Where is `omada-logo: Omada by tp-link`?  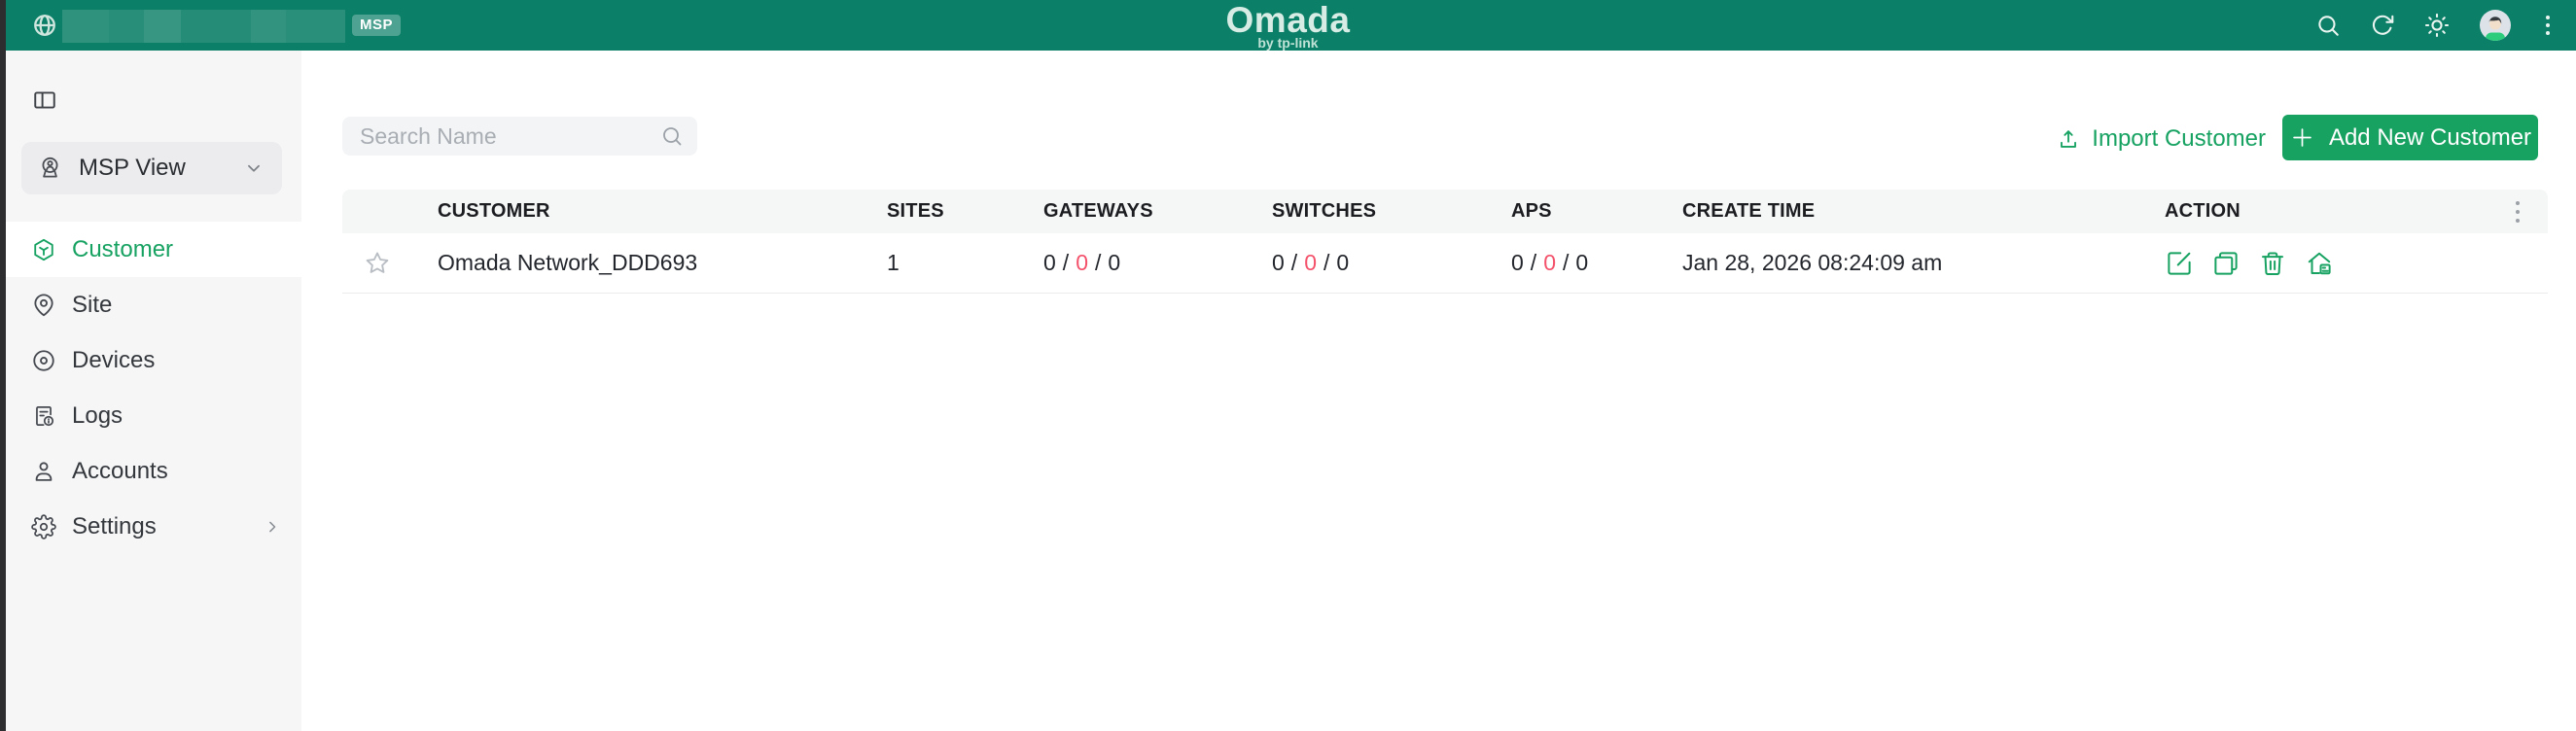
omada-logo: Omada by tp-link is located at coordinates (1288, 25).